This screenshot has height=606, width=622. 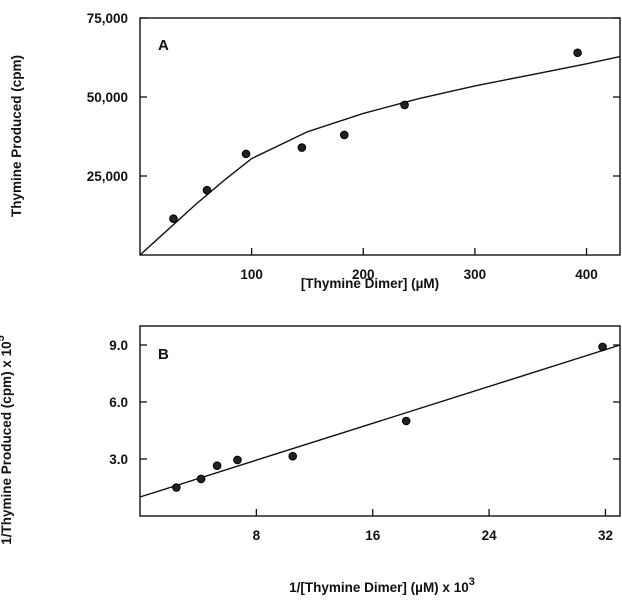 What do you see at coordinates (118, 459) in the screenshot?
I see `panel-b-y-tick-label: 3.0` at bounding box center [118, 459].